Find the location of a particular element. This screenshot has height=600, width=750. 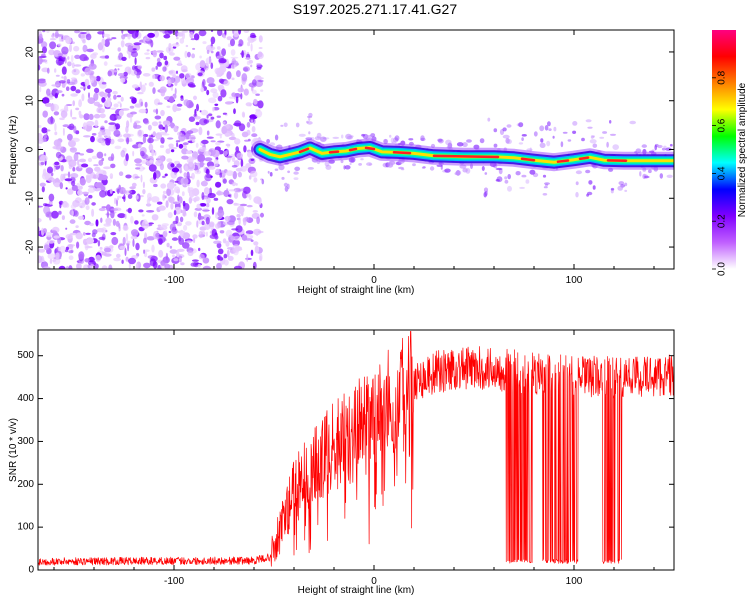

snr-x-axis-label: Height of straight line (km) is located at coordinates (356, 590).